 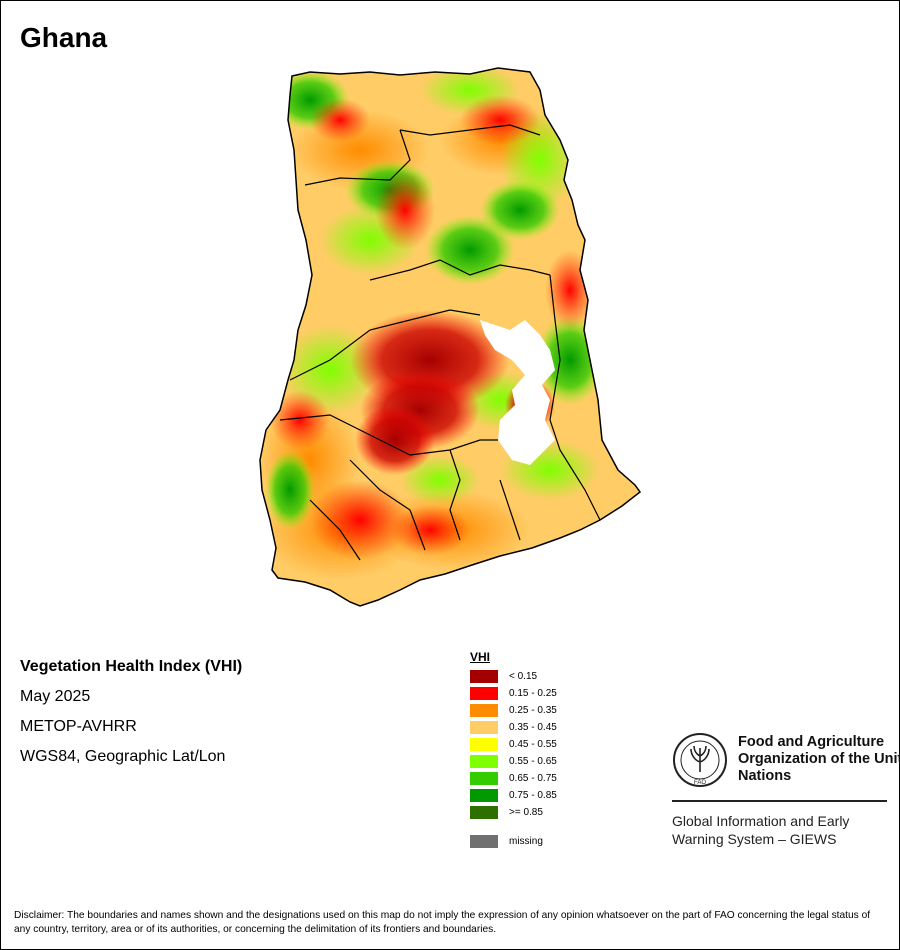 I want to click on legend-label: >= 0.85, so click(x=526, y=812).